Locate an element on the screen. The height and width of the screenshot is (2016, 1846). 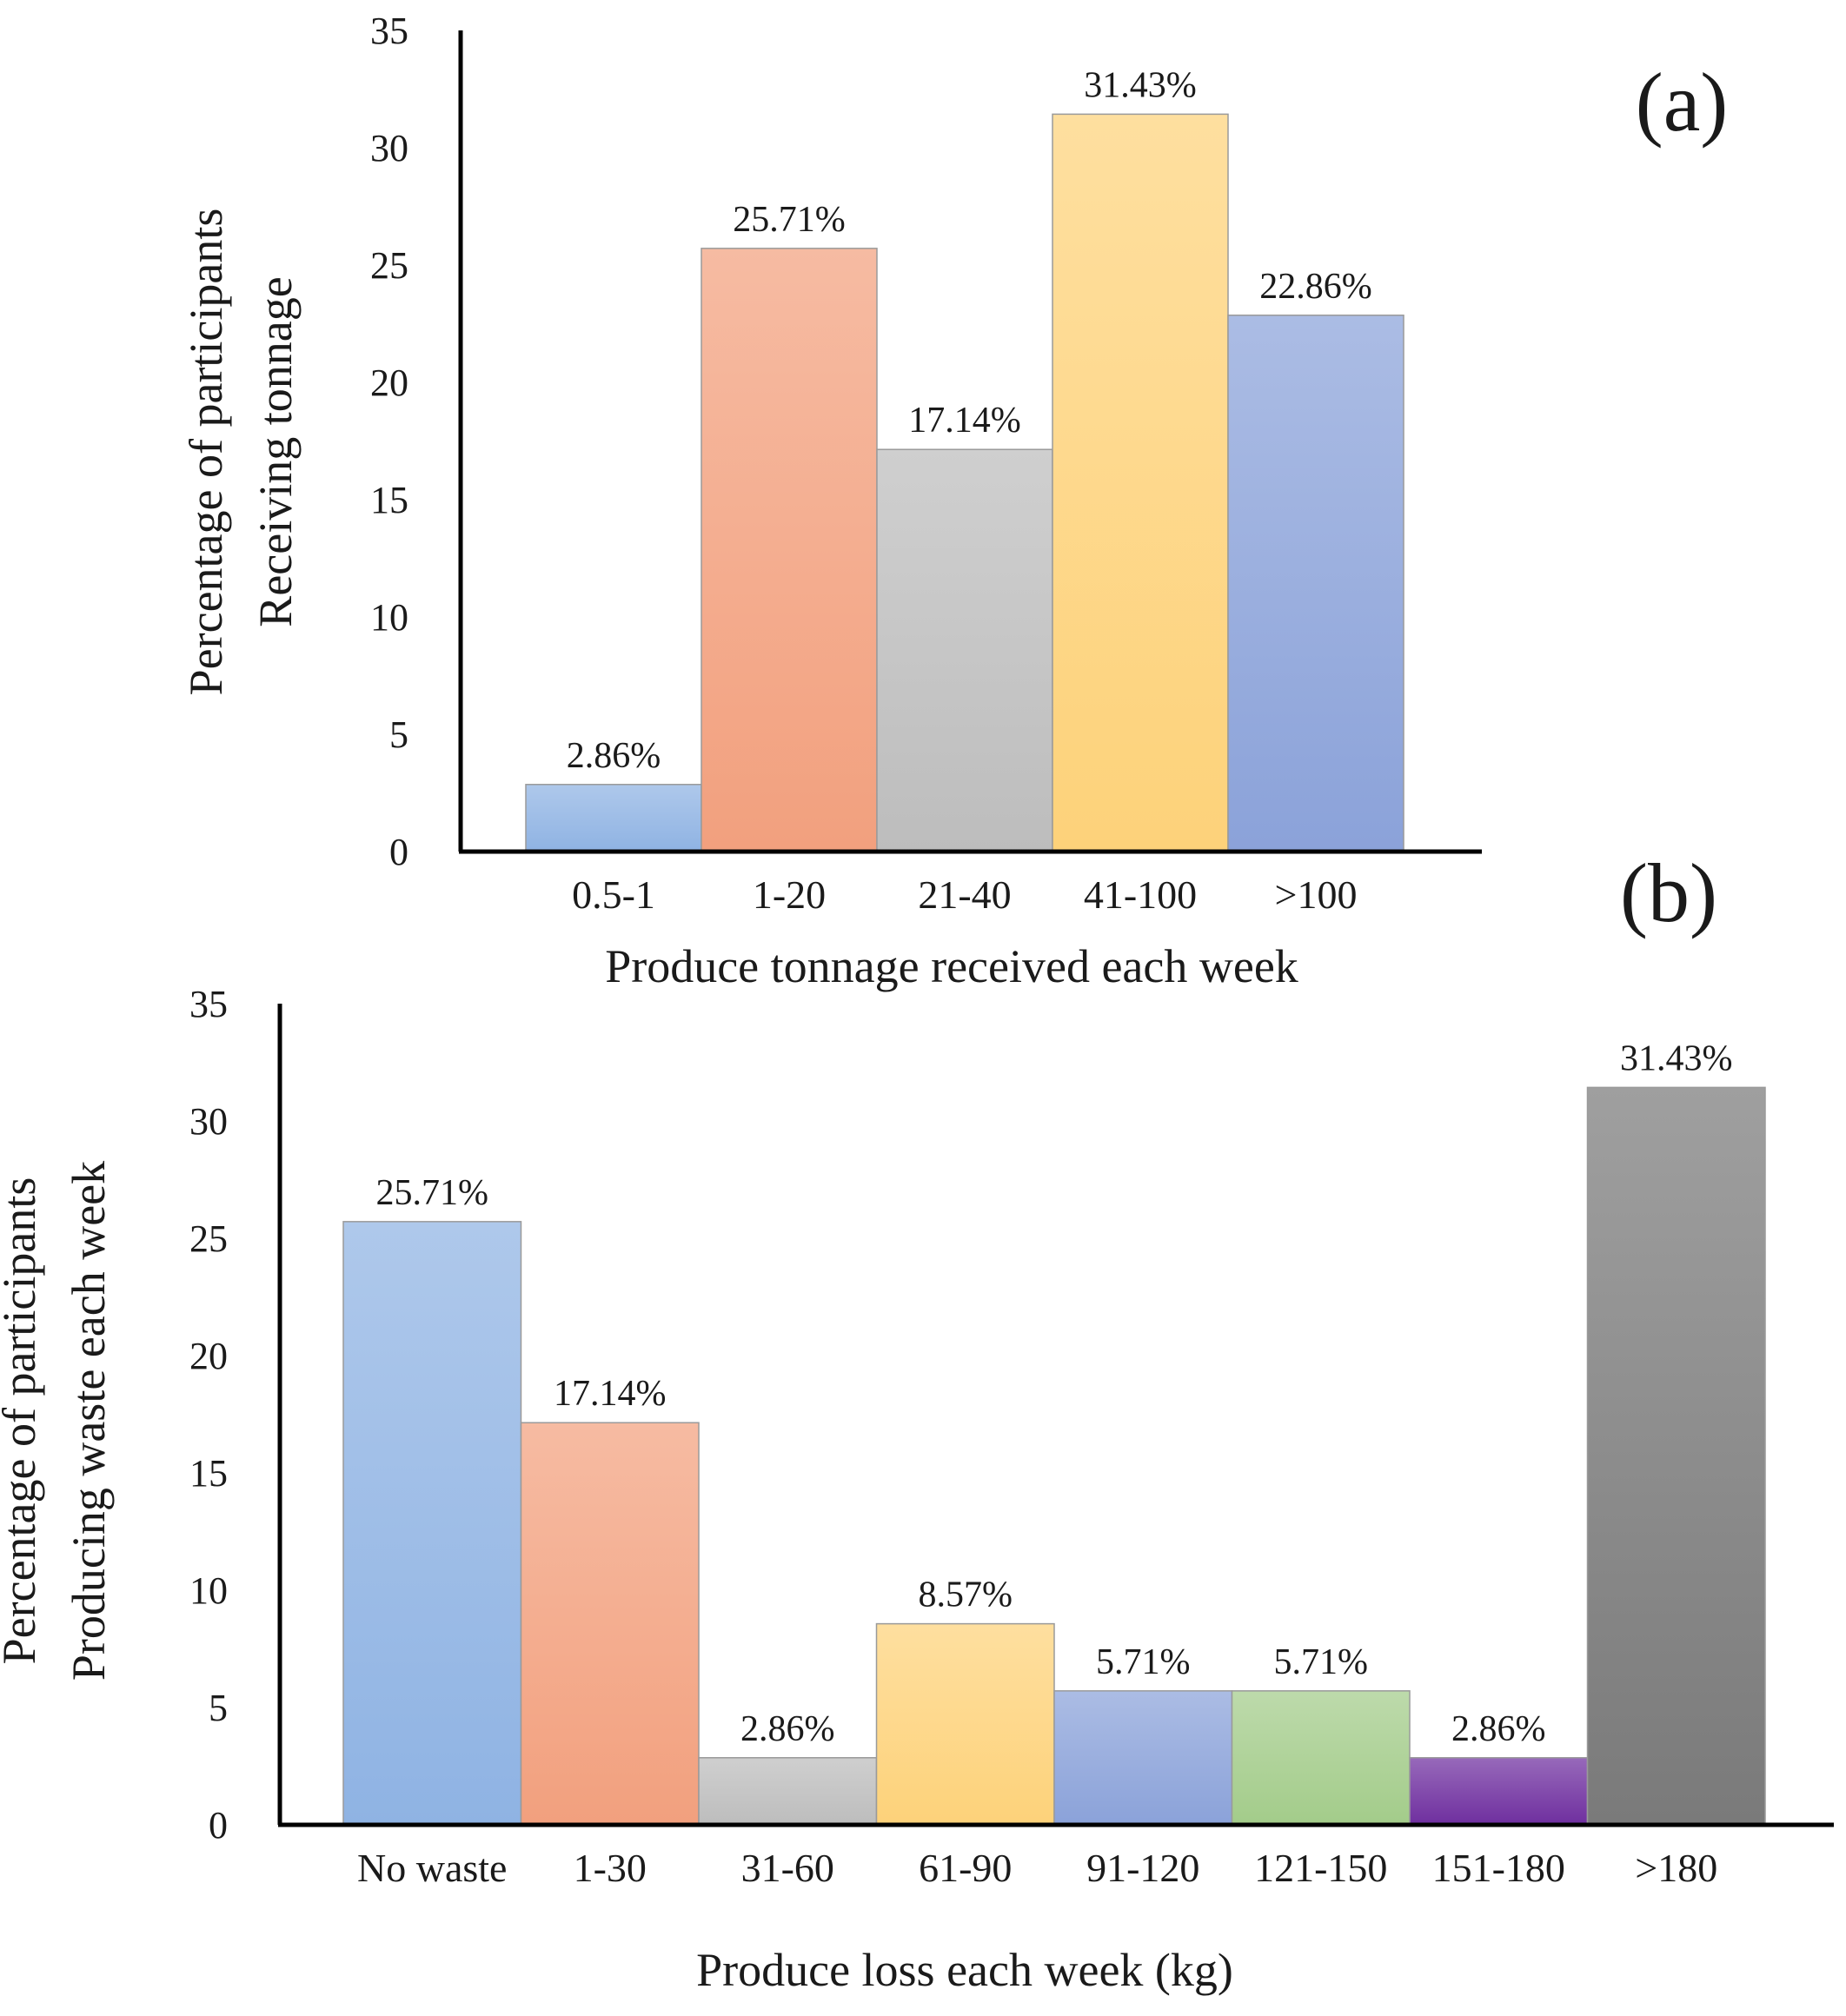
chart-b-category-label: >180 is located at coordinates (1676, 1868).